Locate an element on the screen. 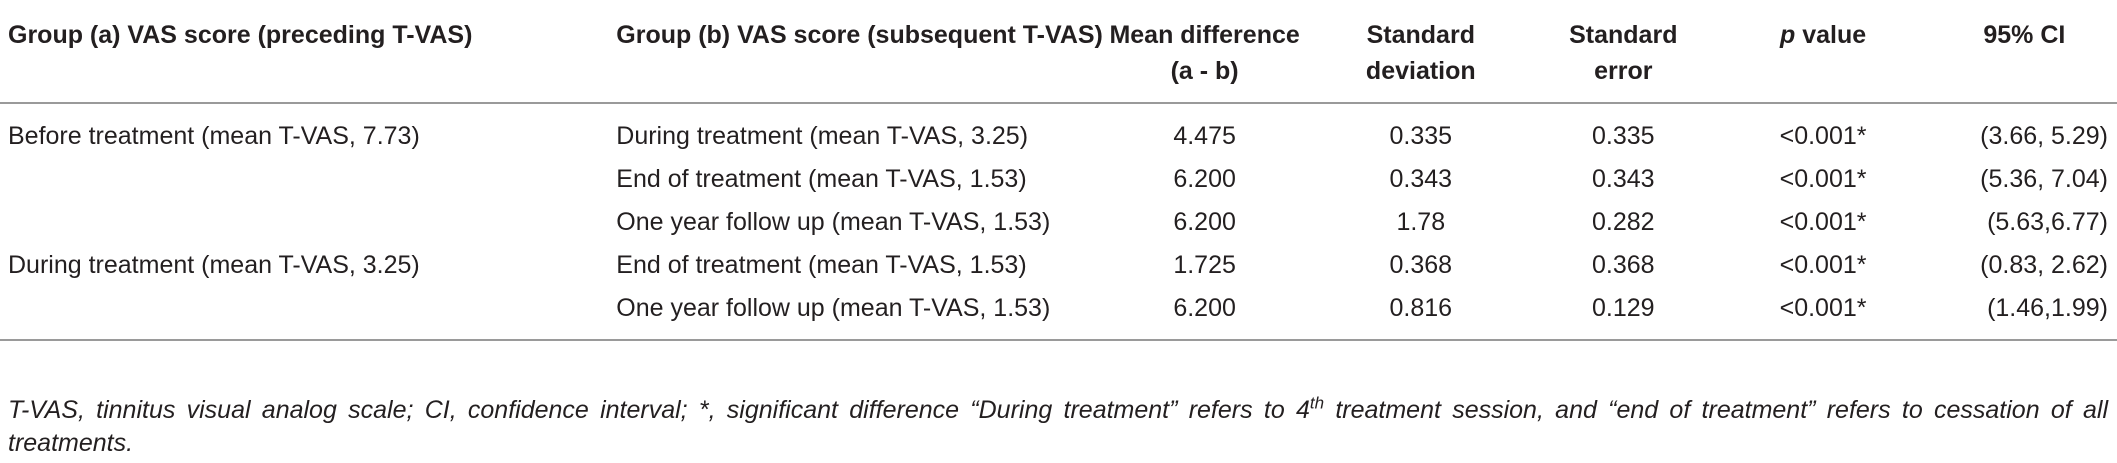 The height and width of the screenshot is (463, 2117). header-mean-difference: Mean difference (a - b) is located at coordinates (1204, 52).